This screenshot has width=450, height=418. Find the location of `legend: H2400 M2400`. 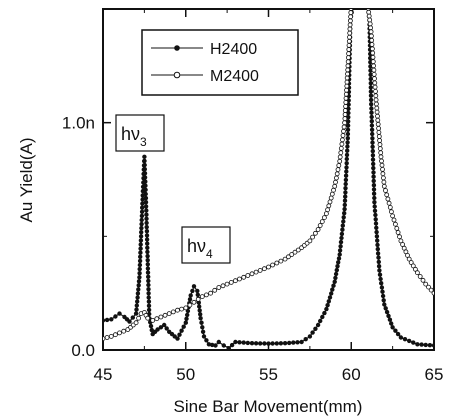

legend: H2400 M2400 is located at coordinates (220, 62).